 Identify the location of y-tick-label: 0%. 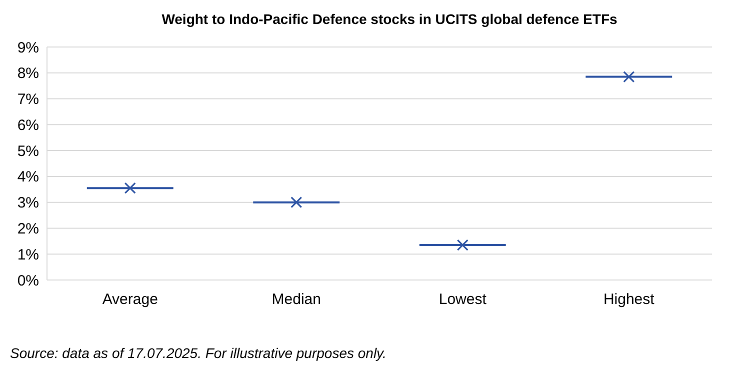
(28, 281).